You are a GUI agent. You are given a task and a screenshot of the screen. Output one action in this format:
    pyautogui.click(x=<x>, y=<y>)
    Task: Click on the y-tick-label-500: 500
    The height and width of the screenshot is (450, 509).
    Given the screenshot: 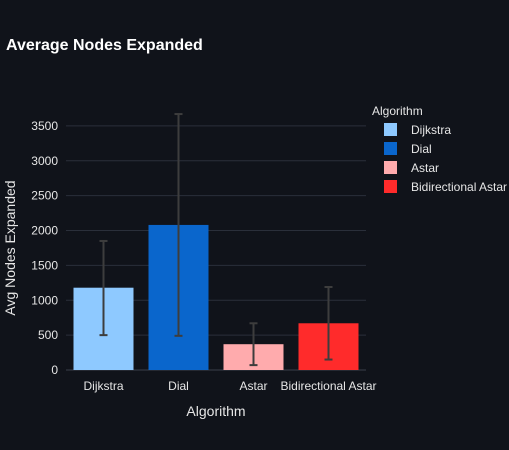 What is the action you would take?
    pyautogui.click(x=48, y=335)
    